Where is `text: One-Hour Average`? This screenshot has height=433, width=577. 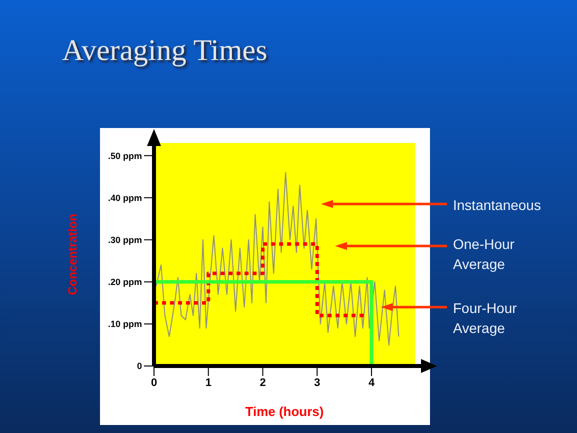 text: One-Hour Average is located at coordinates (484, 254).